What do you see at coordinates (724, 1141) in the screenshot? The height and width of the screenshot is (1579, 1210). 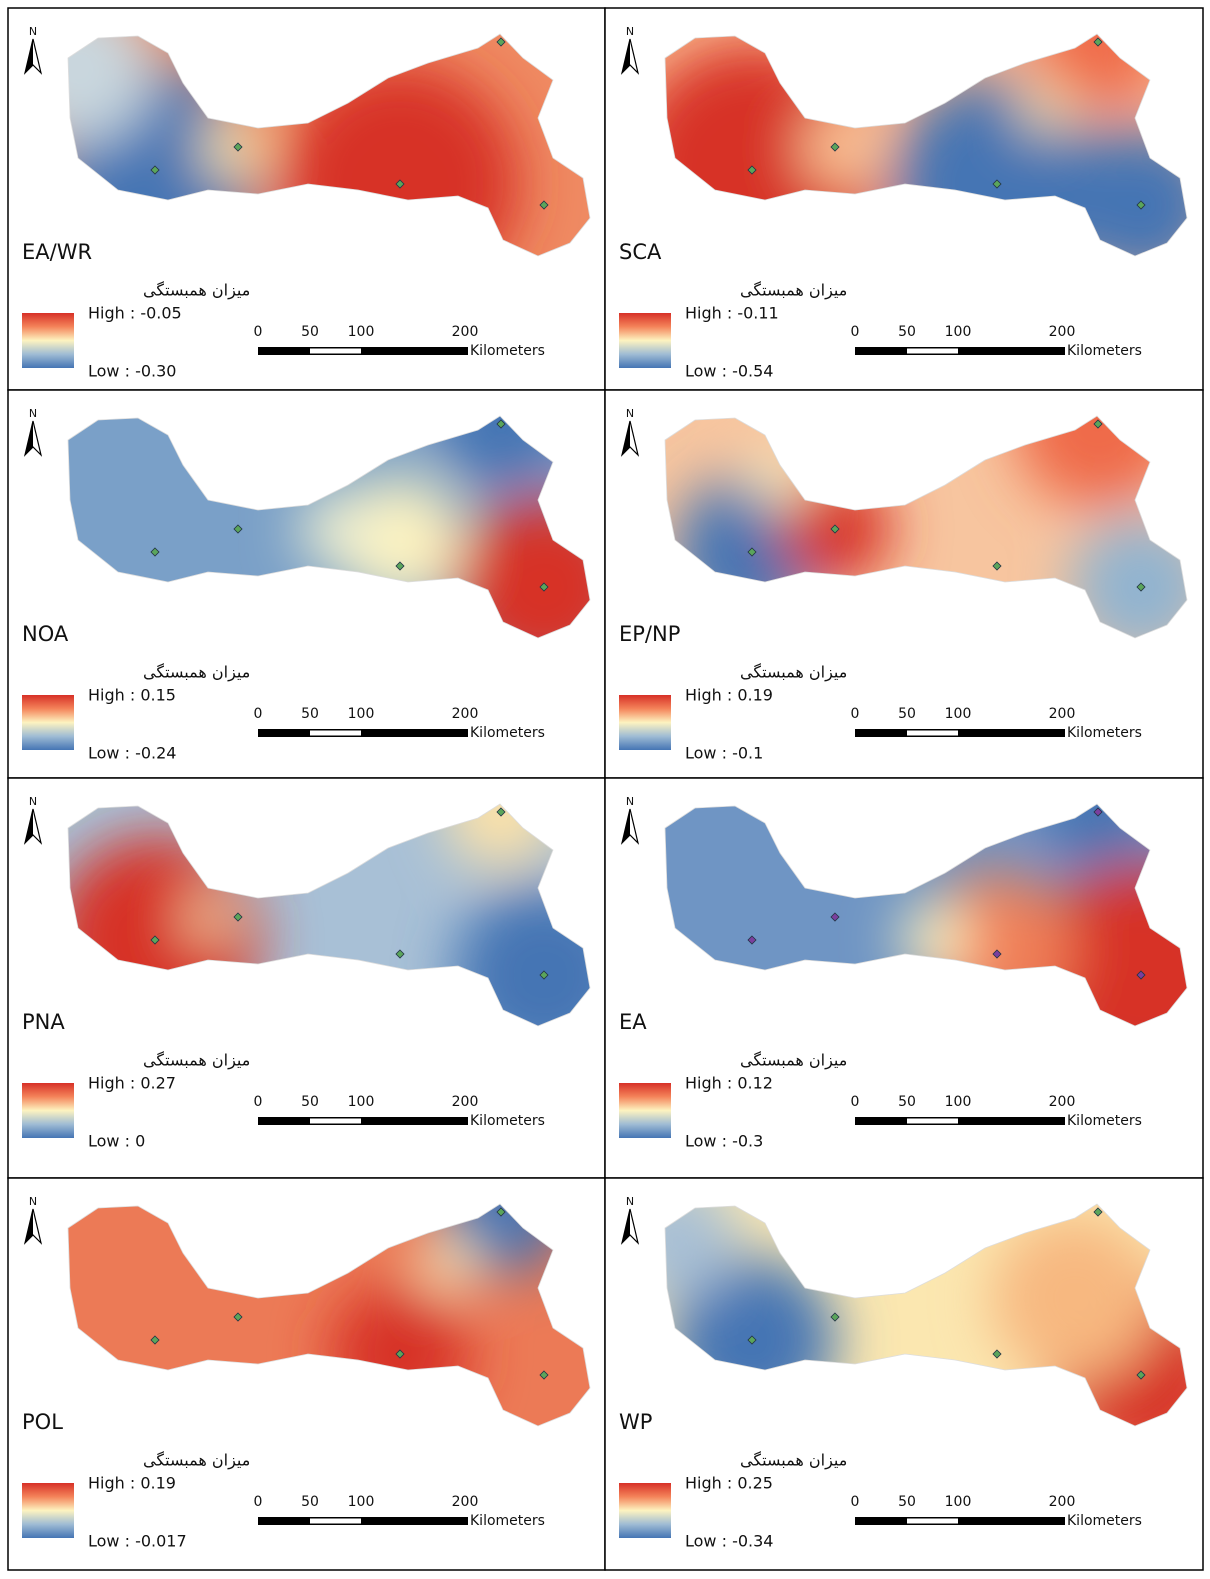 I see `legend-low: Low : -0.3` at bounding box center [724, 1141].